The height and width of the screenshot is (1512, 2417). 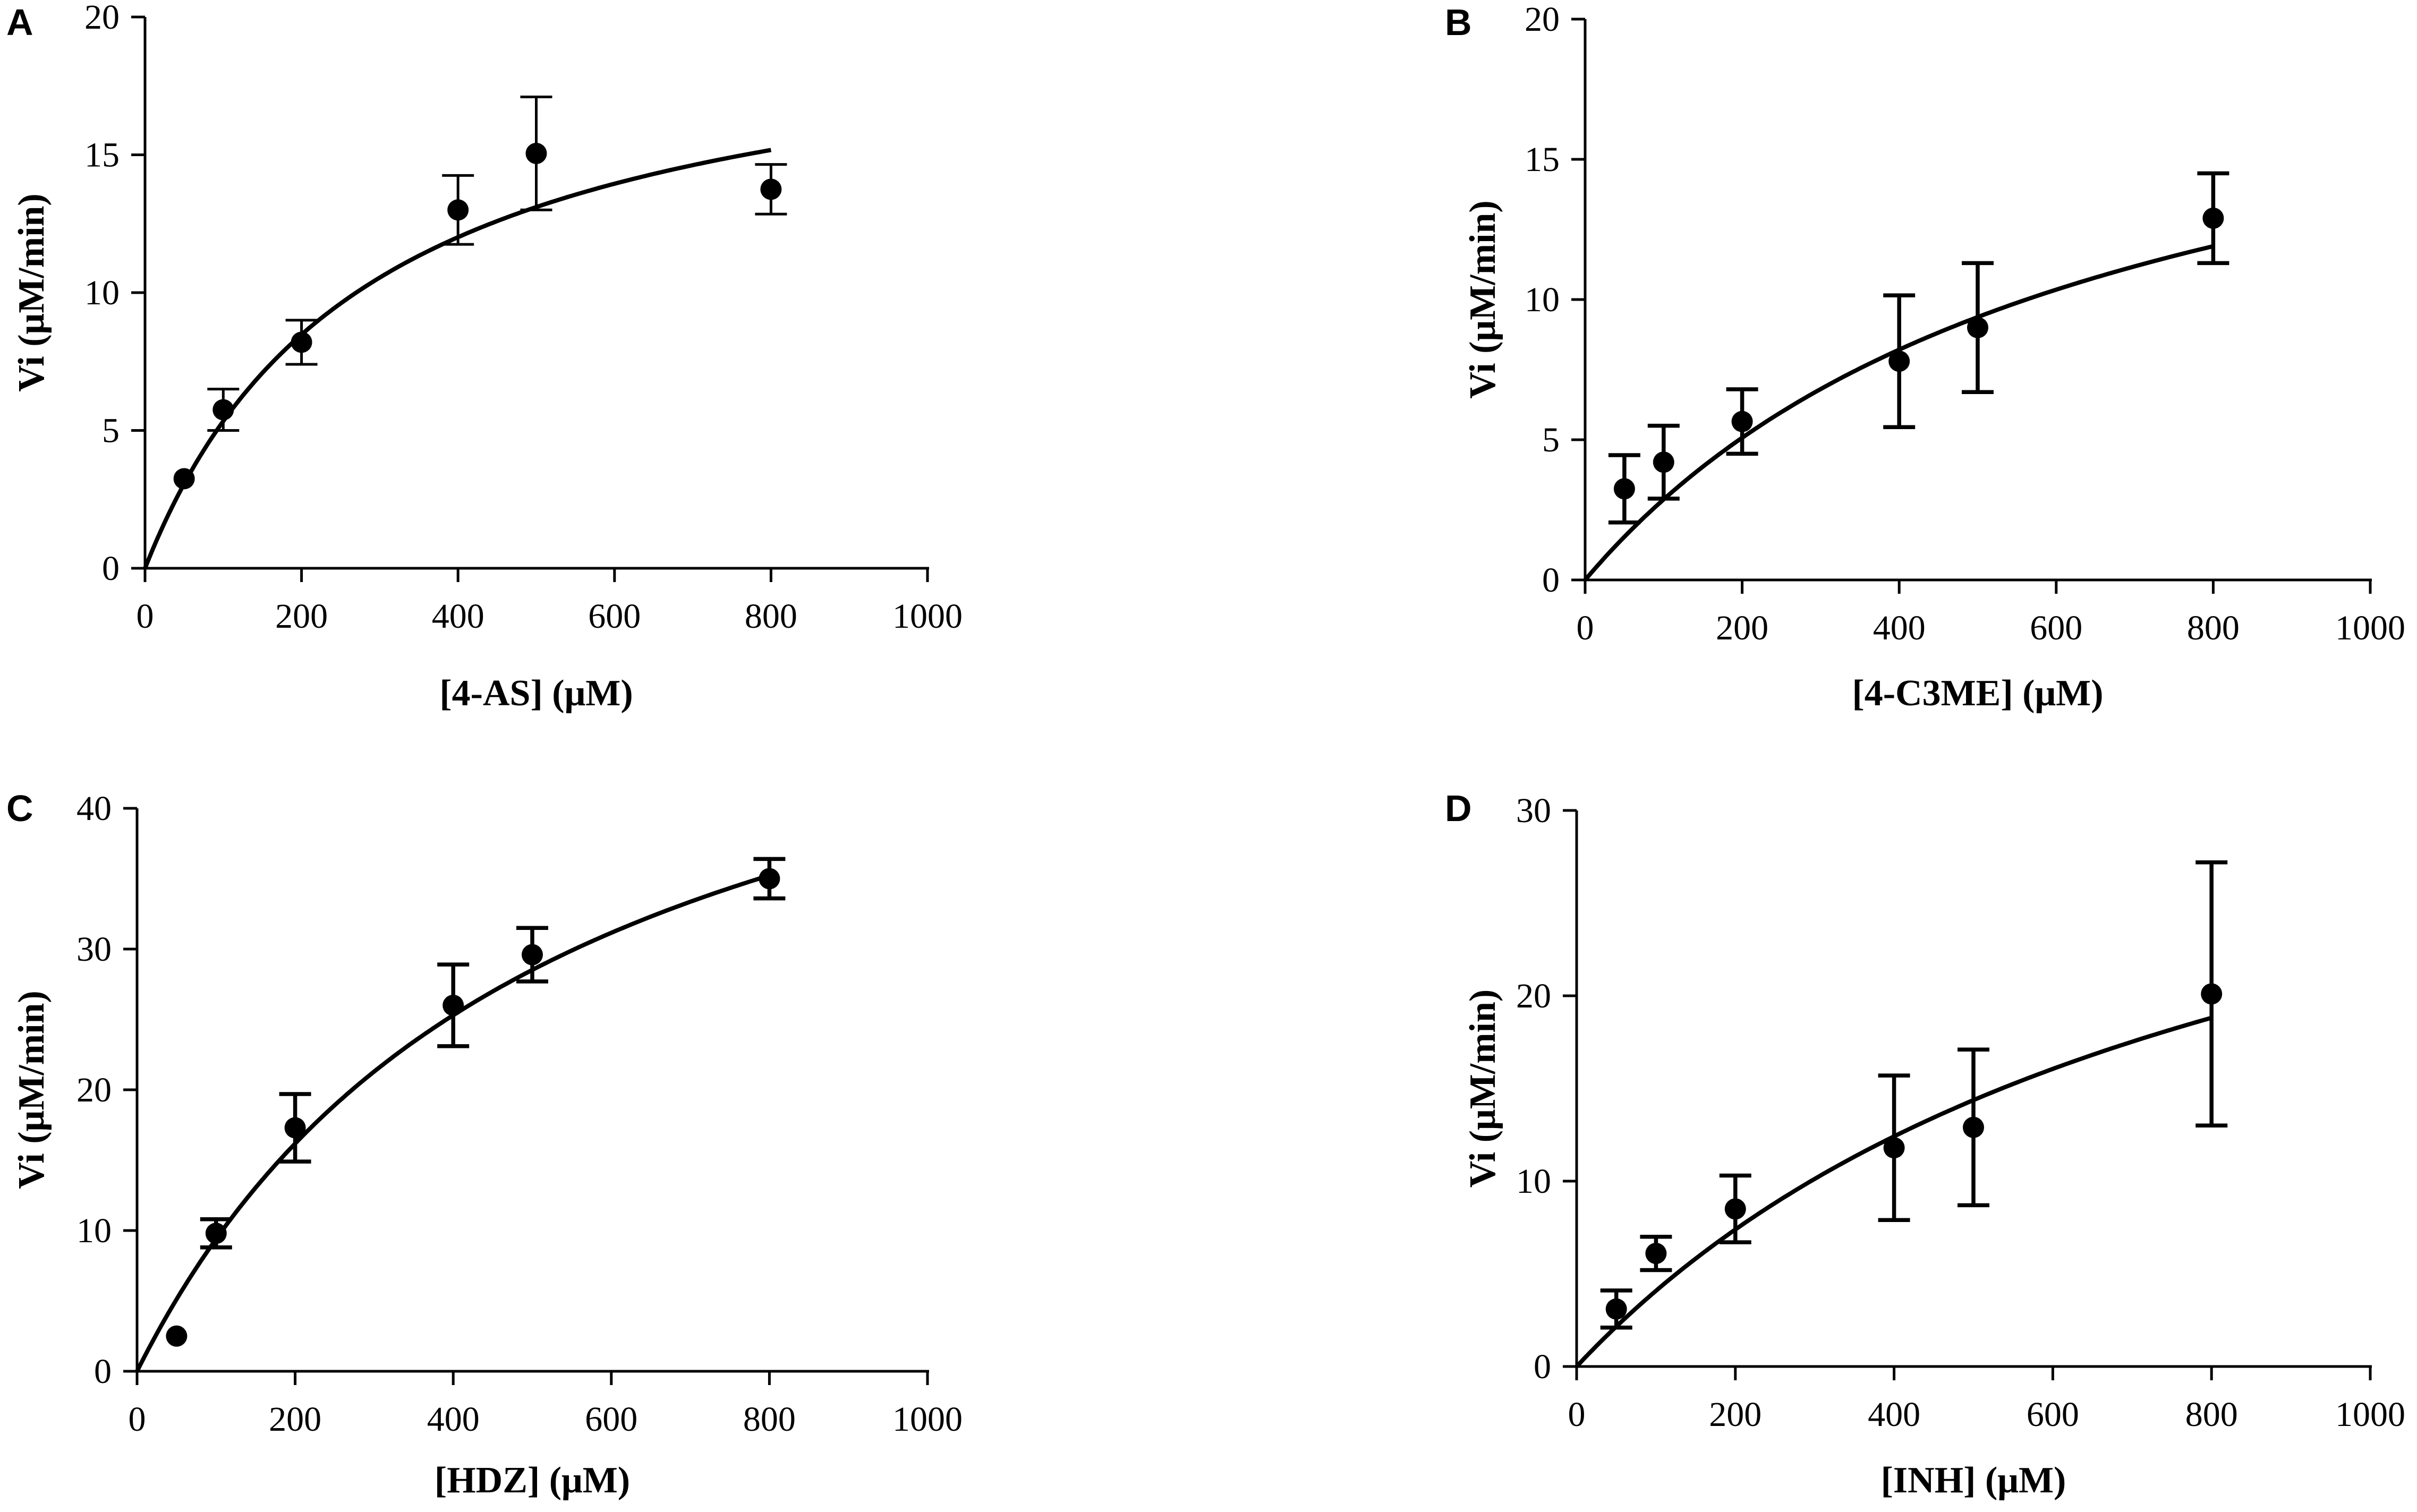 What do you see at coordinates (1458, 808) in the screenshot?
I see `panel-label: D` at bounding box center [1458, 808].